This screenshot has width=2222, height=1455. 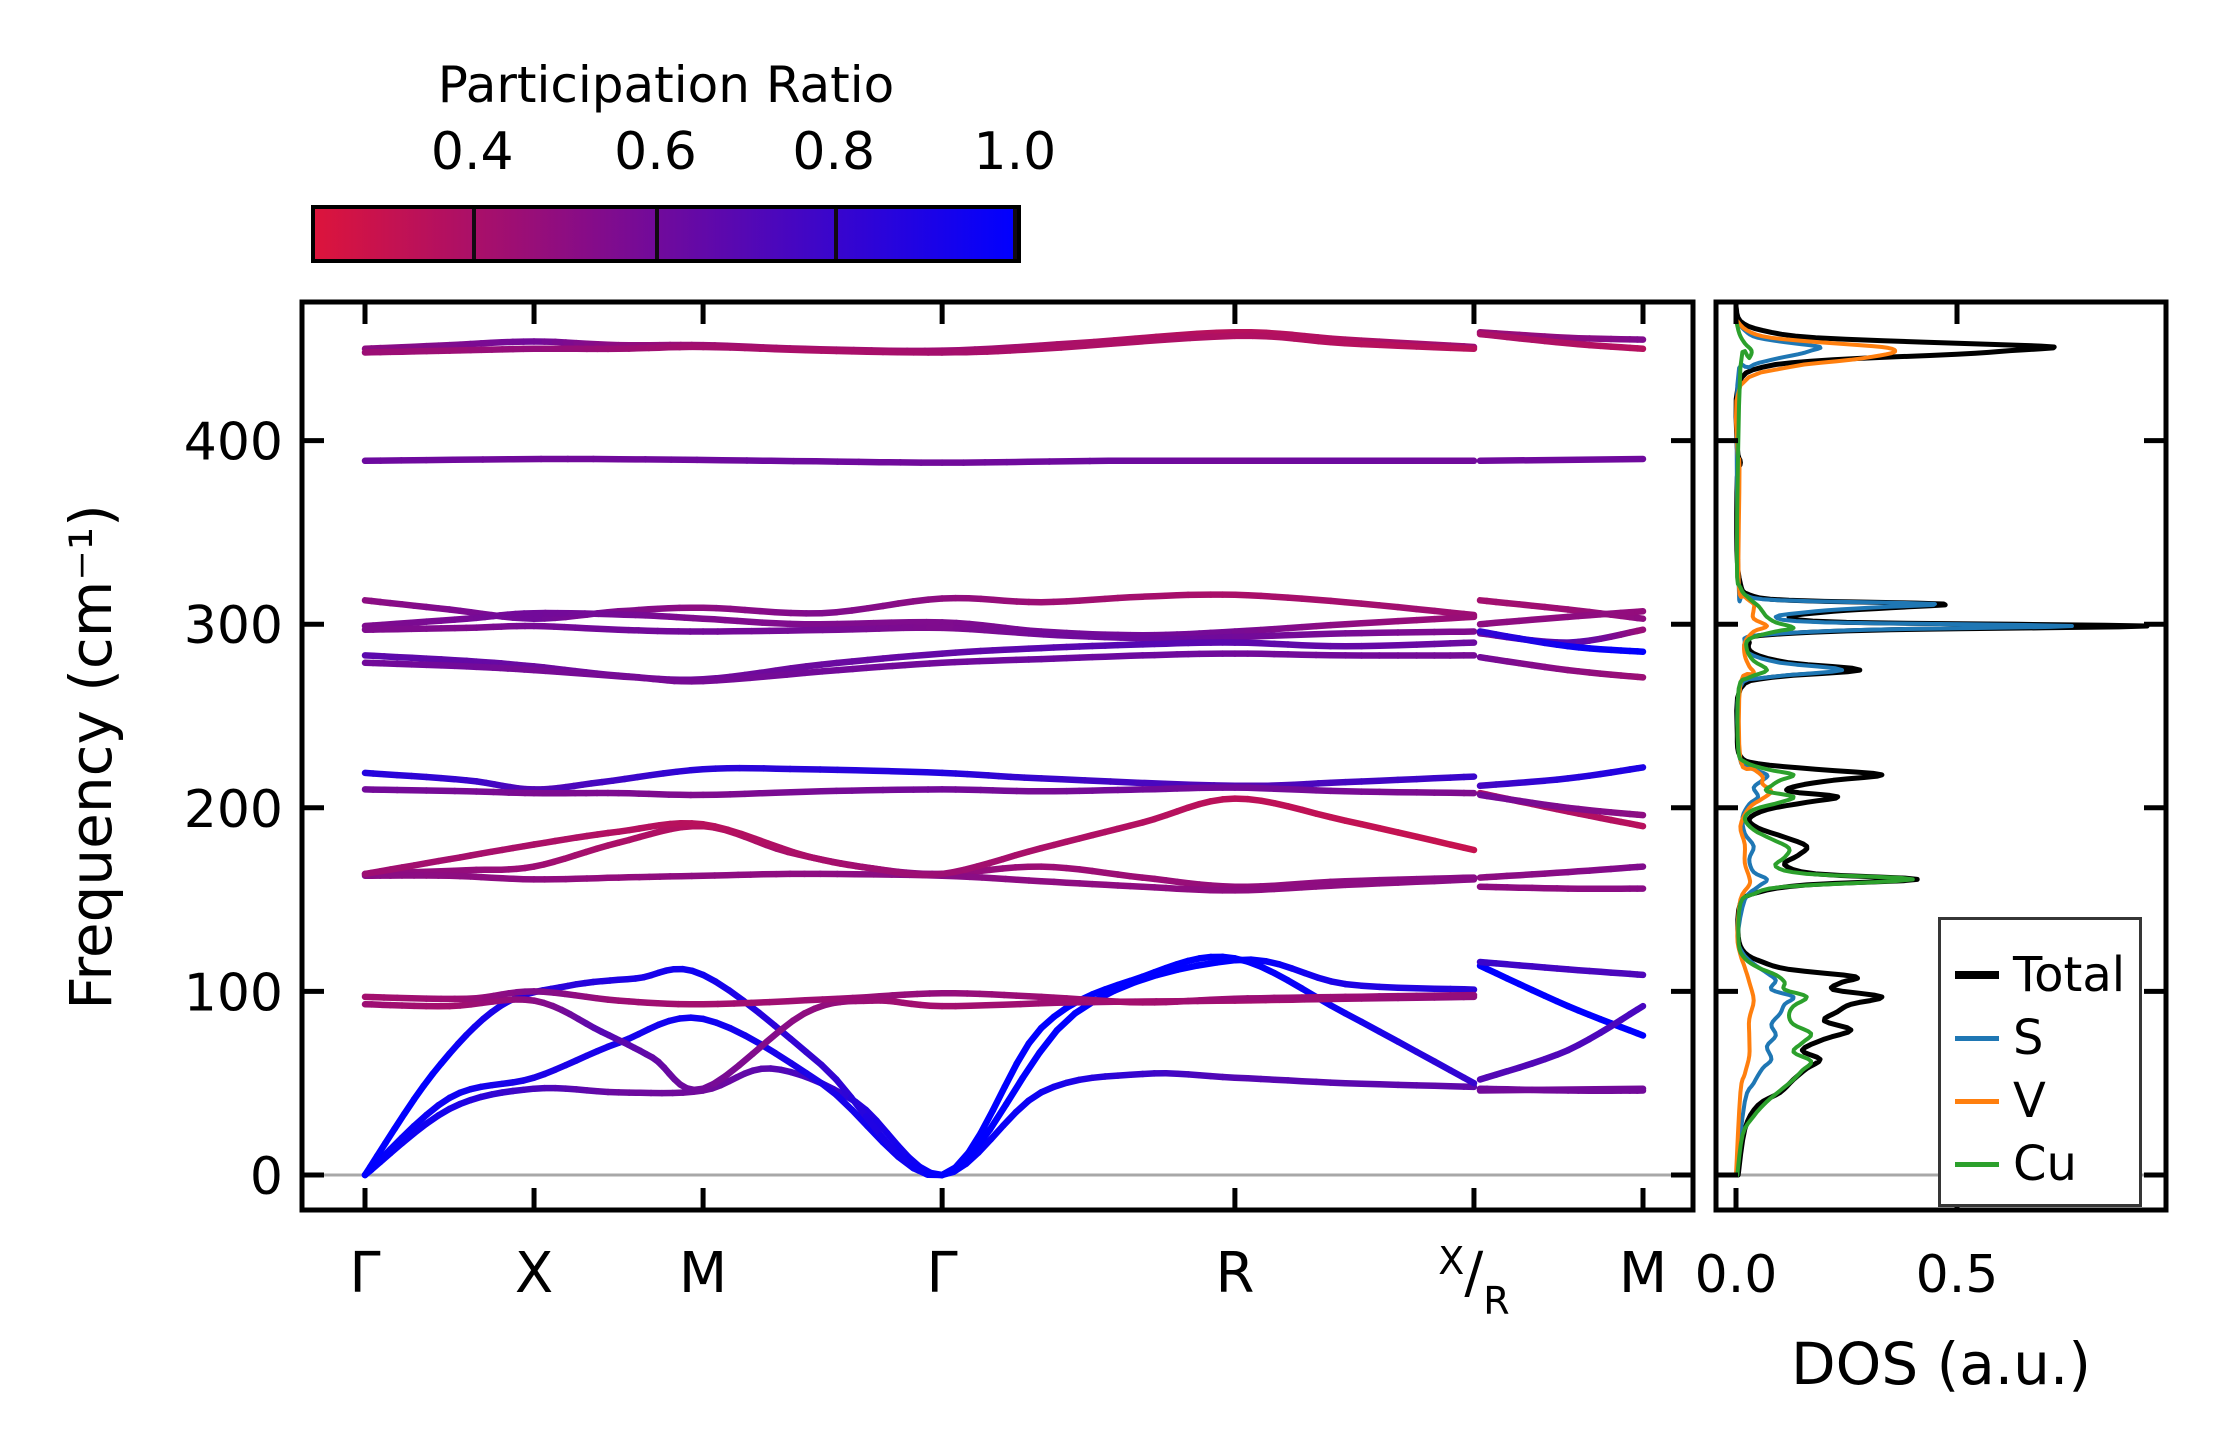 What do you see at coordinates (266, 1177) in the screenshot?
I see `freq-tick-label: 0` at bounding box center [266, 1177].